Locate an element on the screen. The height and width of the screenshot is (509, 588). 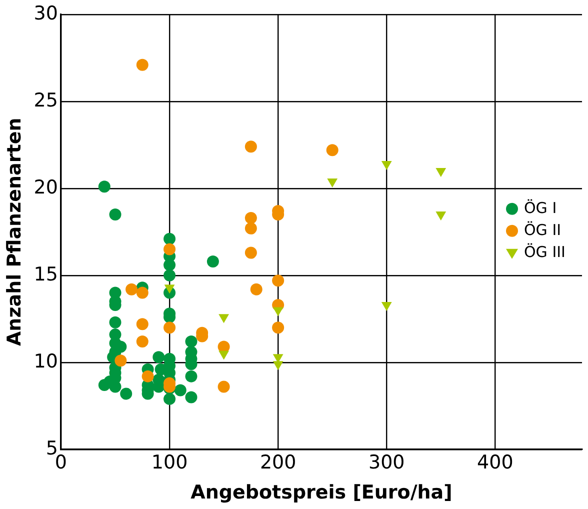
y-tick-label: 20 is located at coordinates (46, 187).